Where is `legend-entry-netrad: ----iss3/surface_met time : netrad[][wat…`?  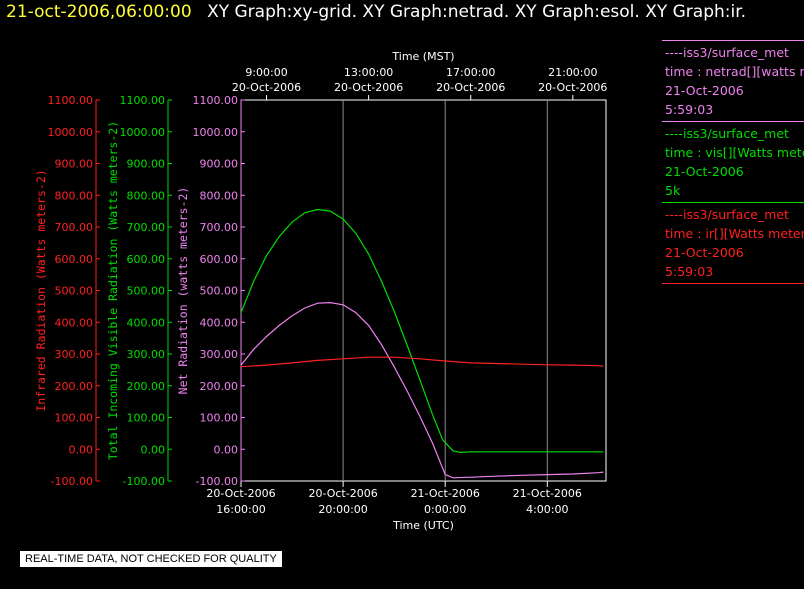 legend-entry-netrad: ----iss3/surface_met time : netrad[][wat… is located at coordinates (733, 81).